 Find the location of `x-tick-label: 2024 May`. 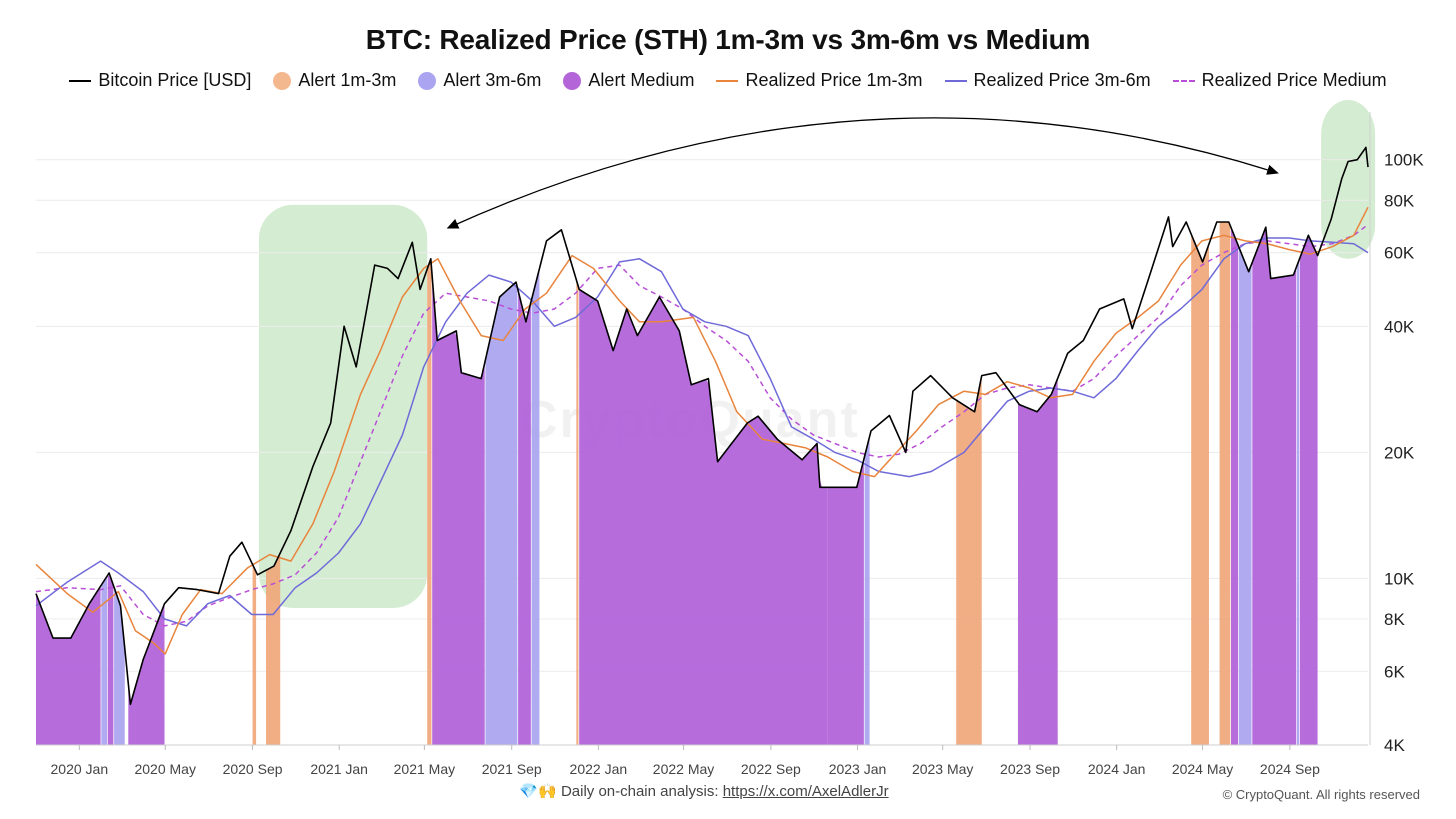

x-tick-label: 2024 May is located at coordinates (1202, 769).